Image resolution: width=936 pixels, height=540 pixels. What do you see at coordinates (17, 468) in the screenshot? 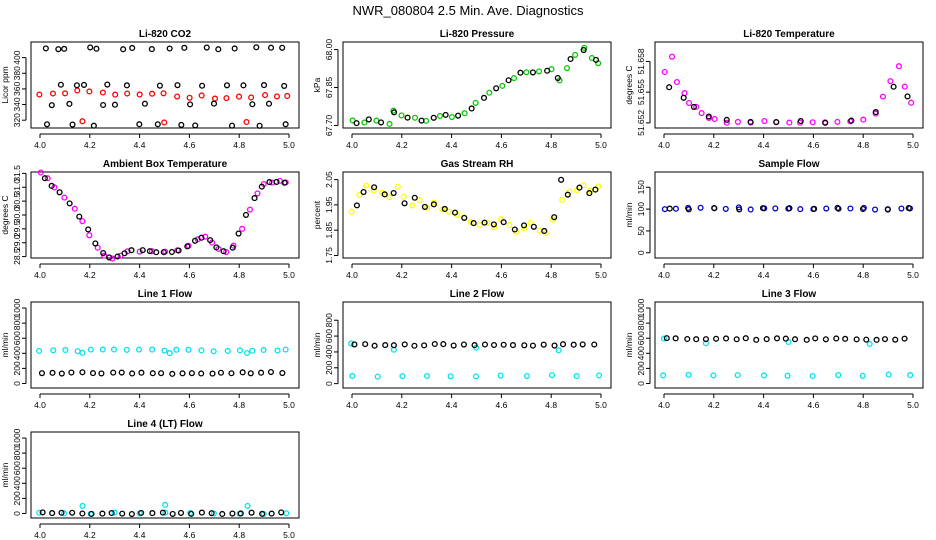
I see `y-tick-label: 600` at bounding box center [17, 468].